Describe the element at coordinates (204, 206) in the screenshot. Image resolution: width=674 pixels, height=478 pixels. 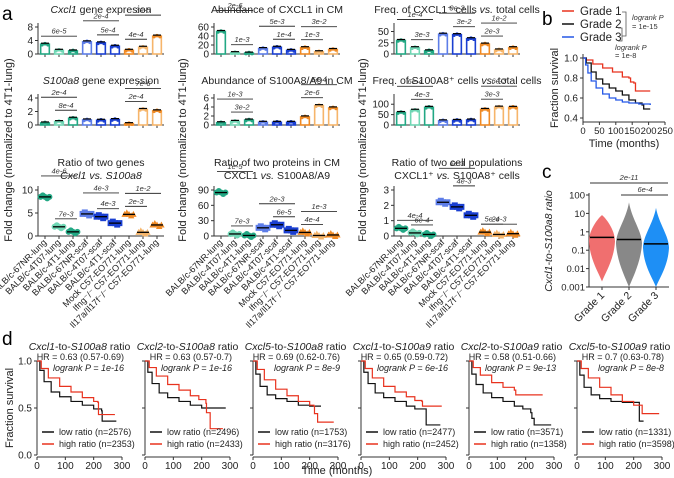
I see `y-tick-label: 60` at that location.